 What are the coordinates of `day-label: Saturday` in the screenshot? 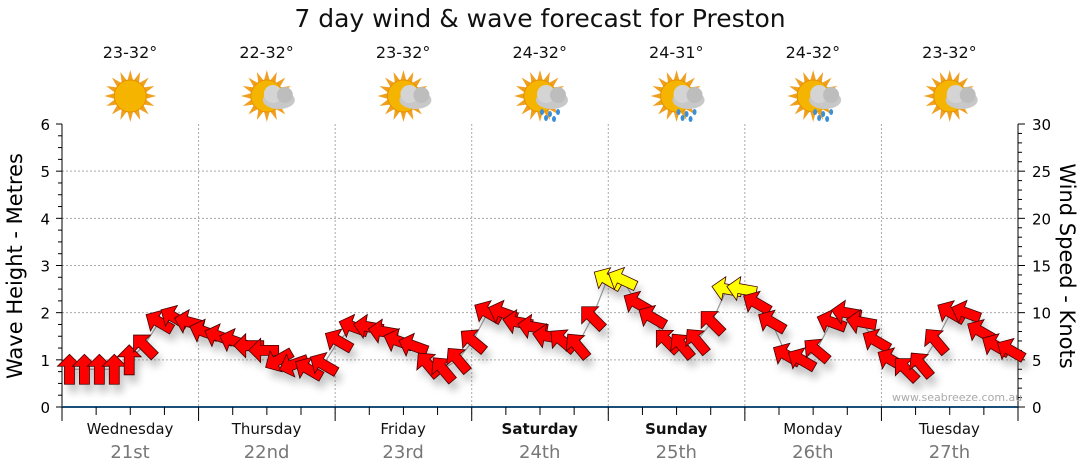 It's located at (539, 429).